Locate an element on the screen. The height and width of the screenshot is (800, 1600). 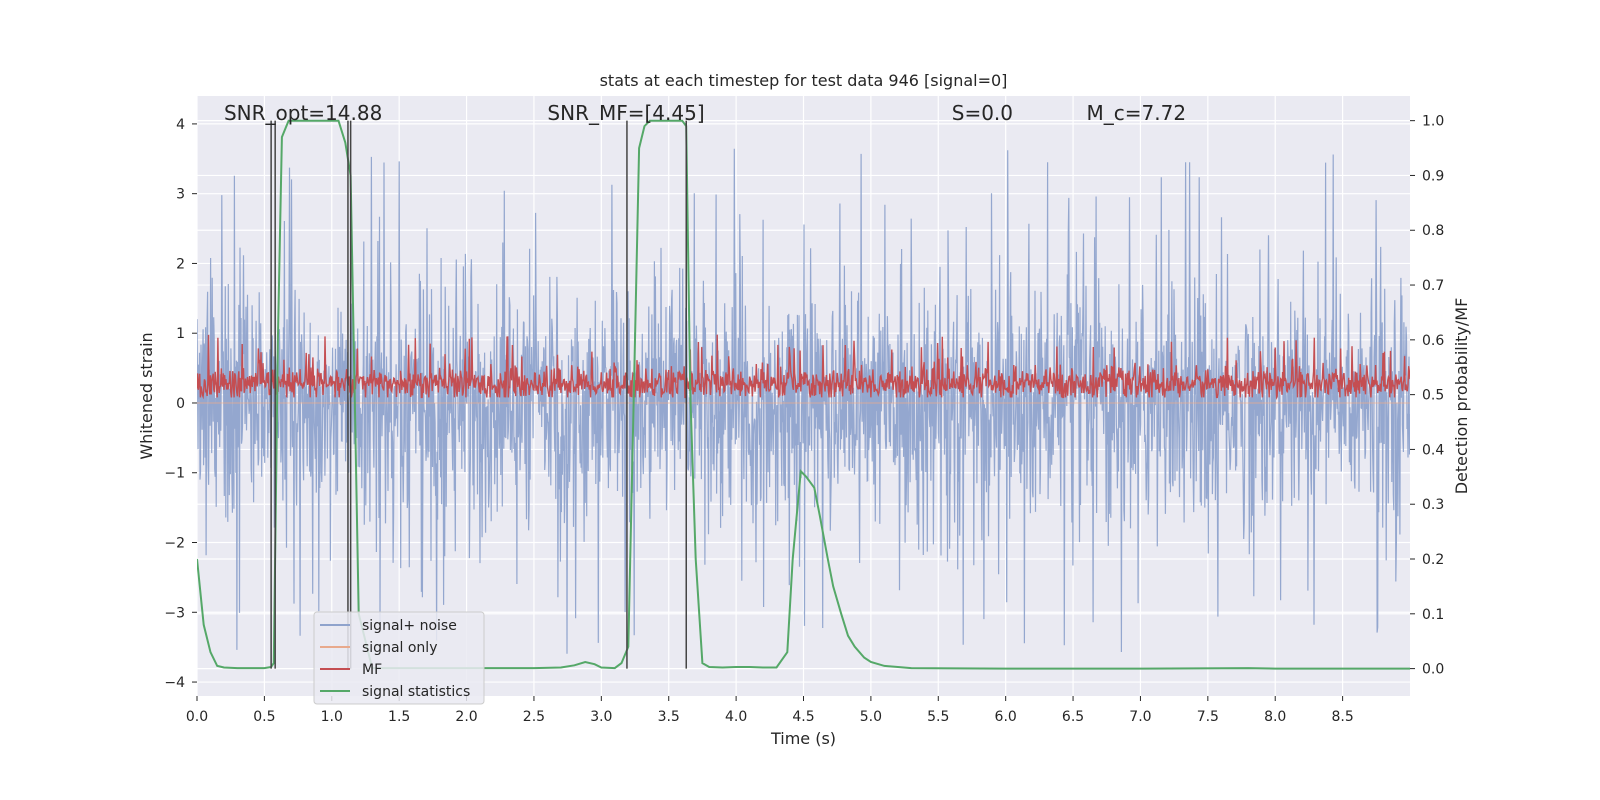
x-tick-label: 3.0 is located at coordinates (601, 717).